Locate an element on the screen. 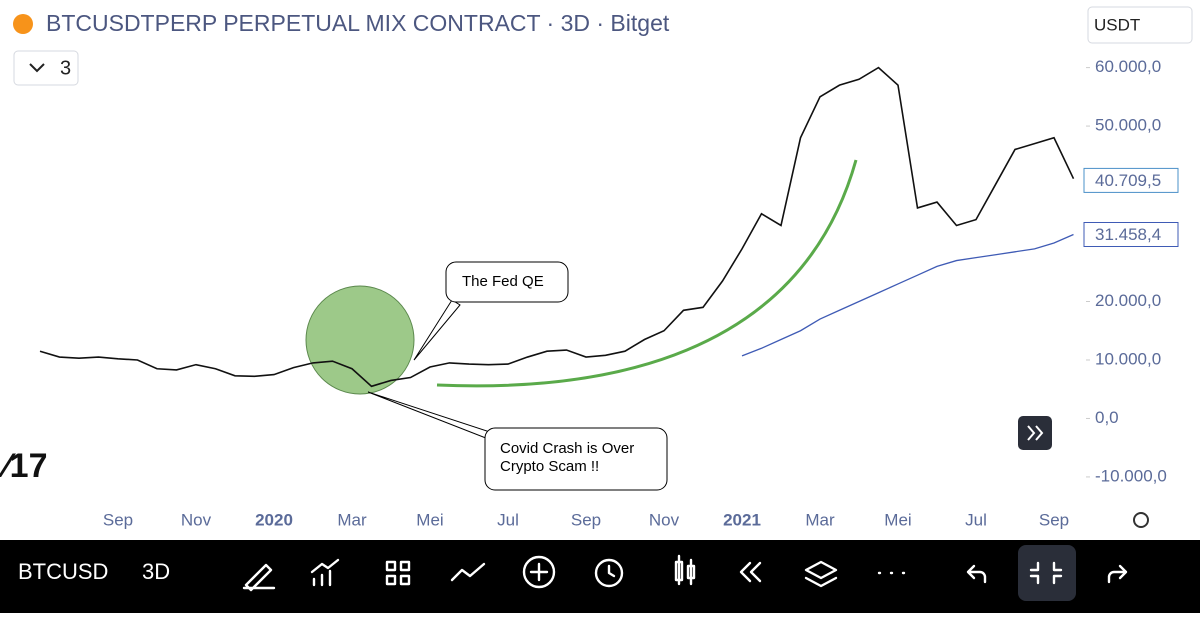 The image size is (1200, 618). fullscreen-button is located at coordinates (1047, 573).